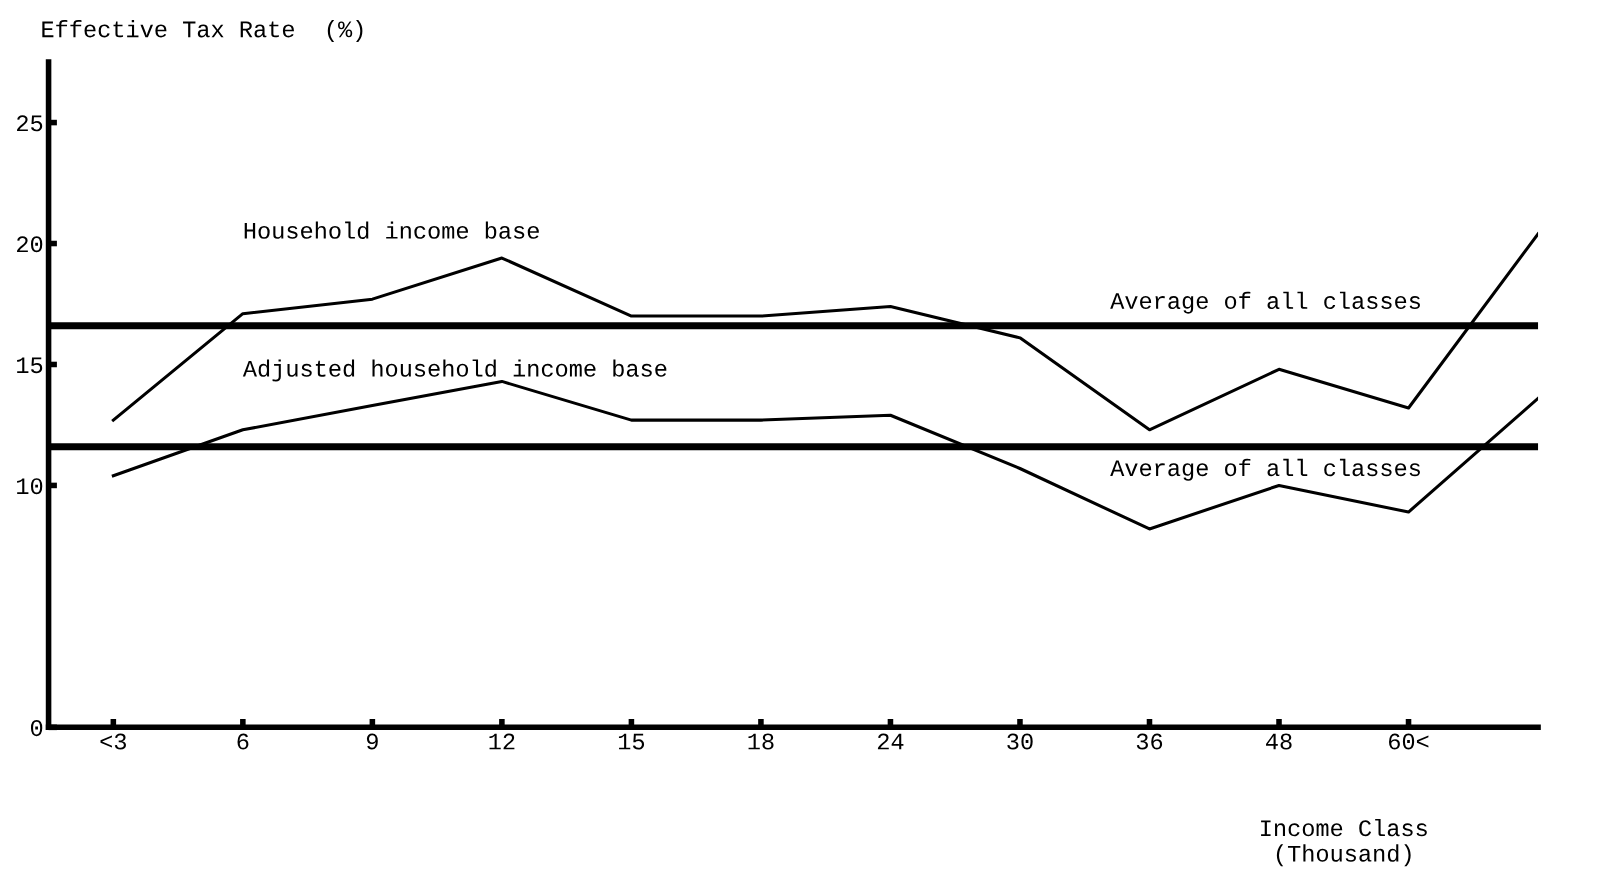  Describe the element at coordinates (1409, 741) in the screenshot. I see `x-tick-label: 60<` at that location.